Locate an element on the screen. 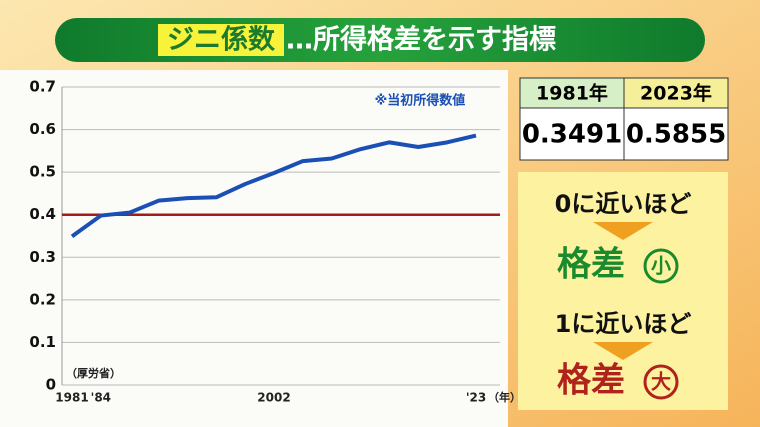 The width and height of the screenshot is (760, 427). data-line is located at coordinates (273, 186).